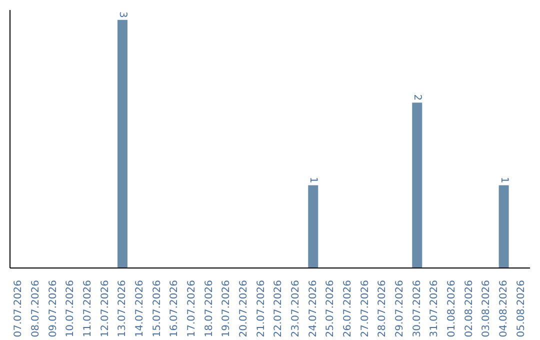 This screenshot has height=340, width=540. Describe the element at coordinates (486, 309) in the screenshot. I see `x-tick-label: 03.08.2026` at that location.